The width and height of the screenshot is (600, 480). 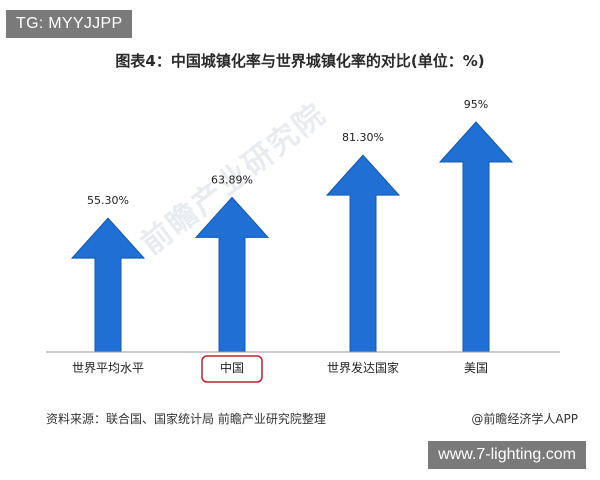 I want to click on data-label: 63.89%, so click(x=232, y=179).